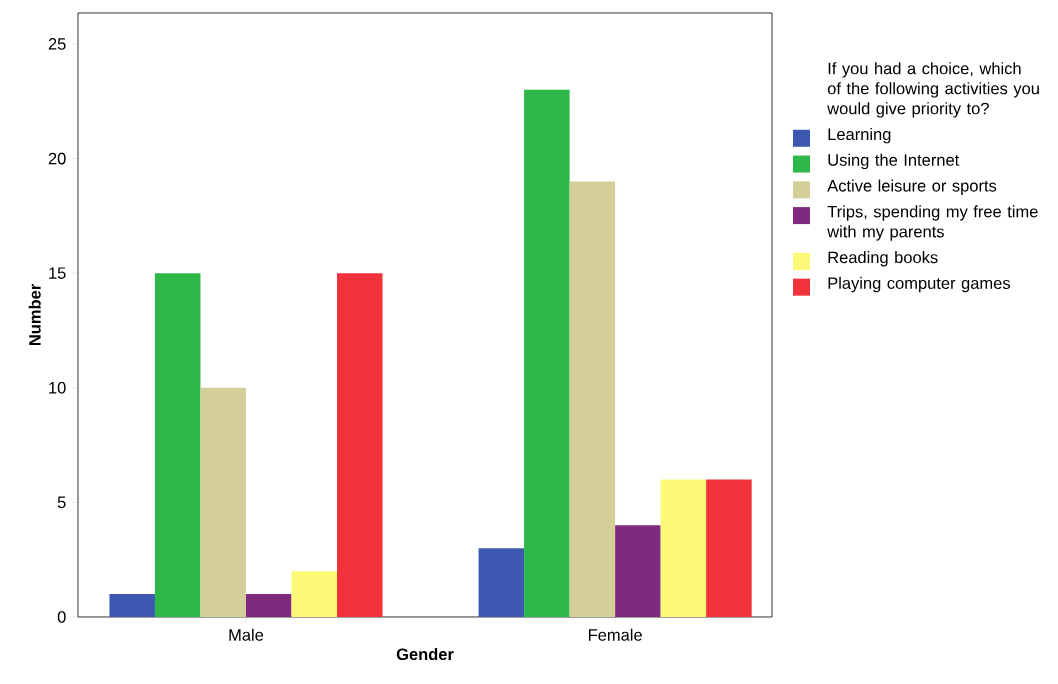  What do you see at coordinates (894, 161) in the screenshot?
I see `legend-label: Using the Internet` at bounding box center [894, 161].